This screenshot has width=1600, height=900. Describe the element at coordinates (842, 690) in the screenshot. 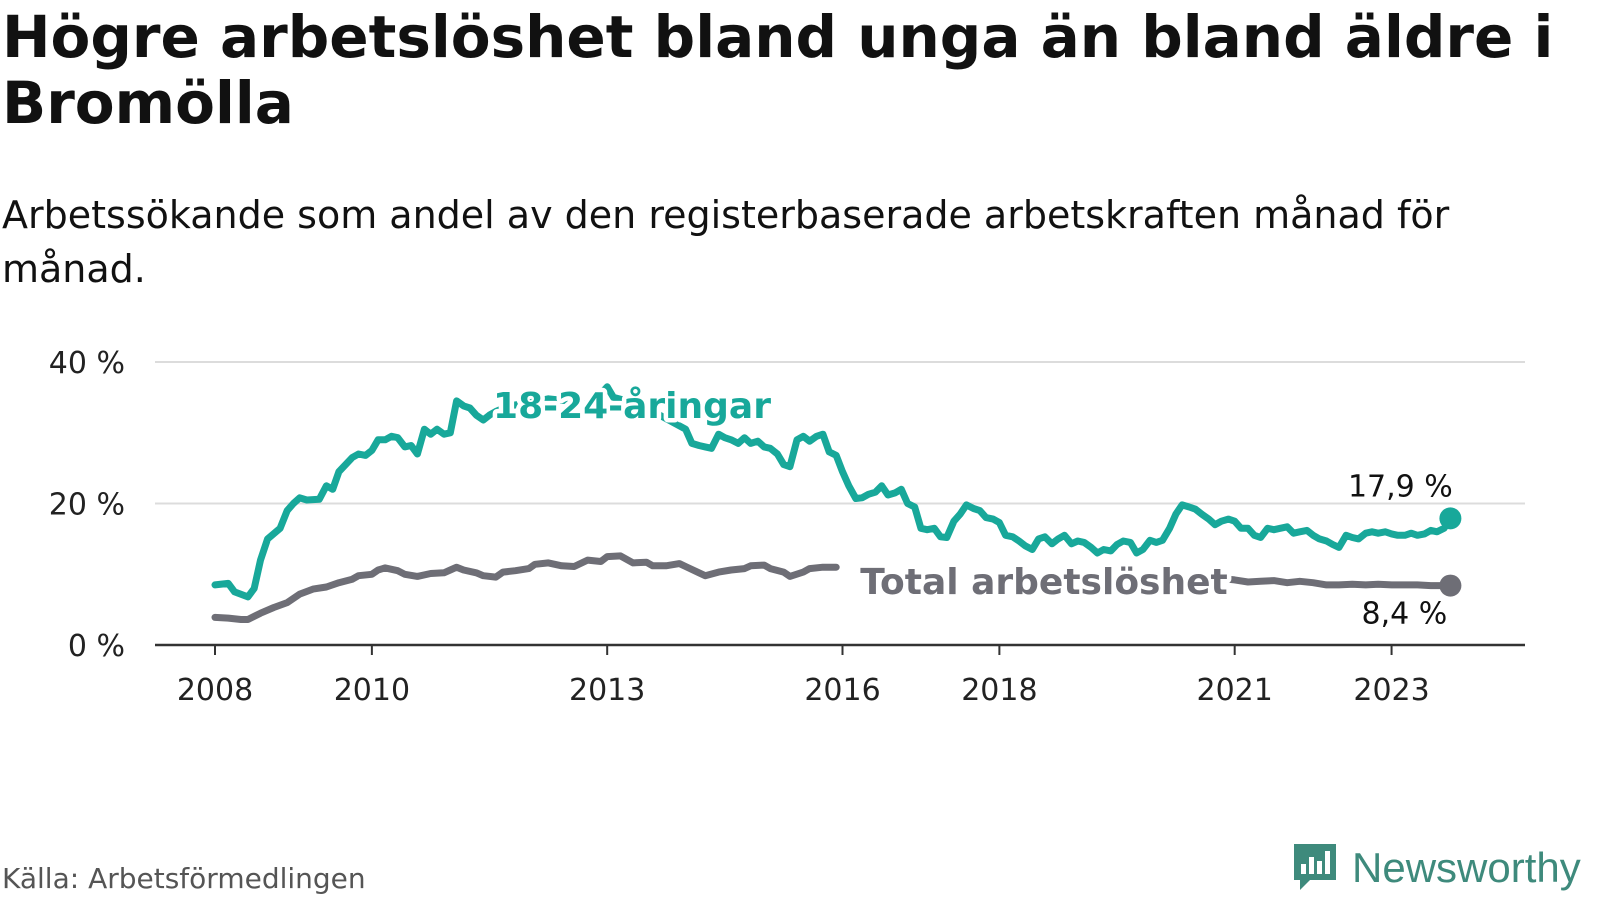

I see `x-tick-label: 2016` at that location.